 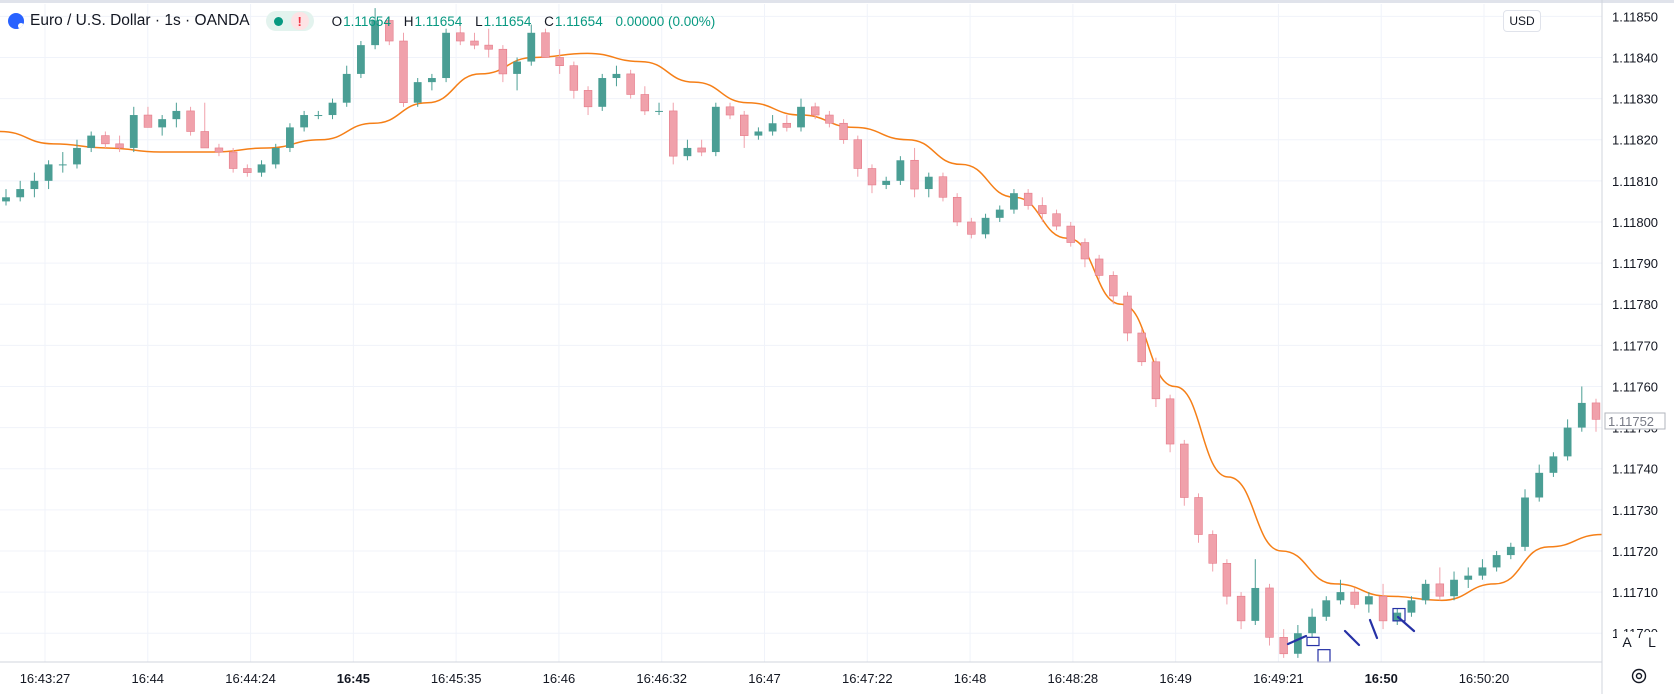 I want to click on symbol-title: Euro / U.S. Dollar · 1s · OANDA, so click(x=140, y=20).